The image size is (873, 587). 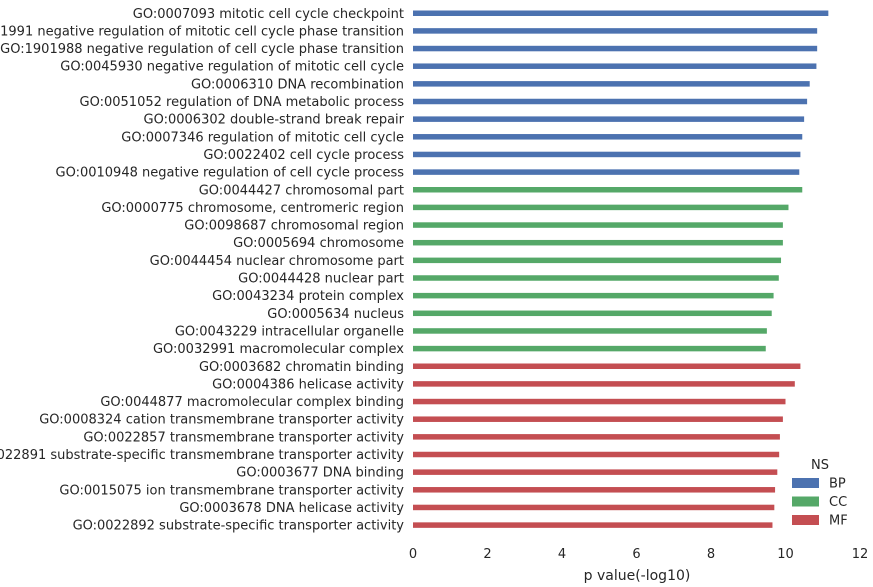 I want to click on category-label: GO:0043229 intracellular organelle, so click(x=289, y=331).